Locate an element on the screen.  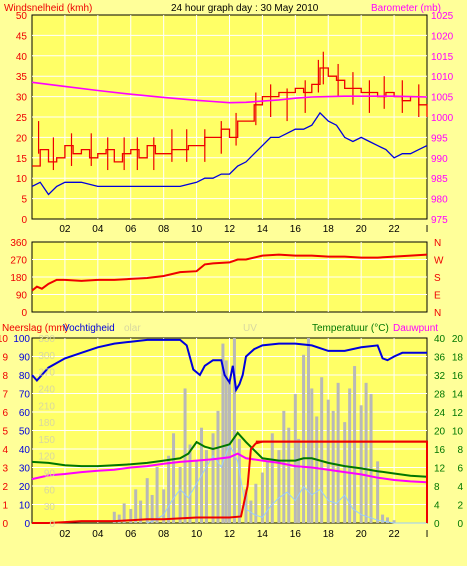
wind-speed-tick: 40 is located at coordinates (22, 57).